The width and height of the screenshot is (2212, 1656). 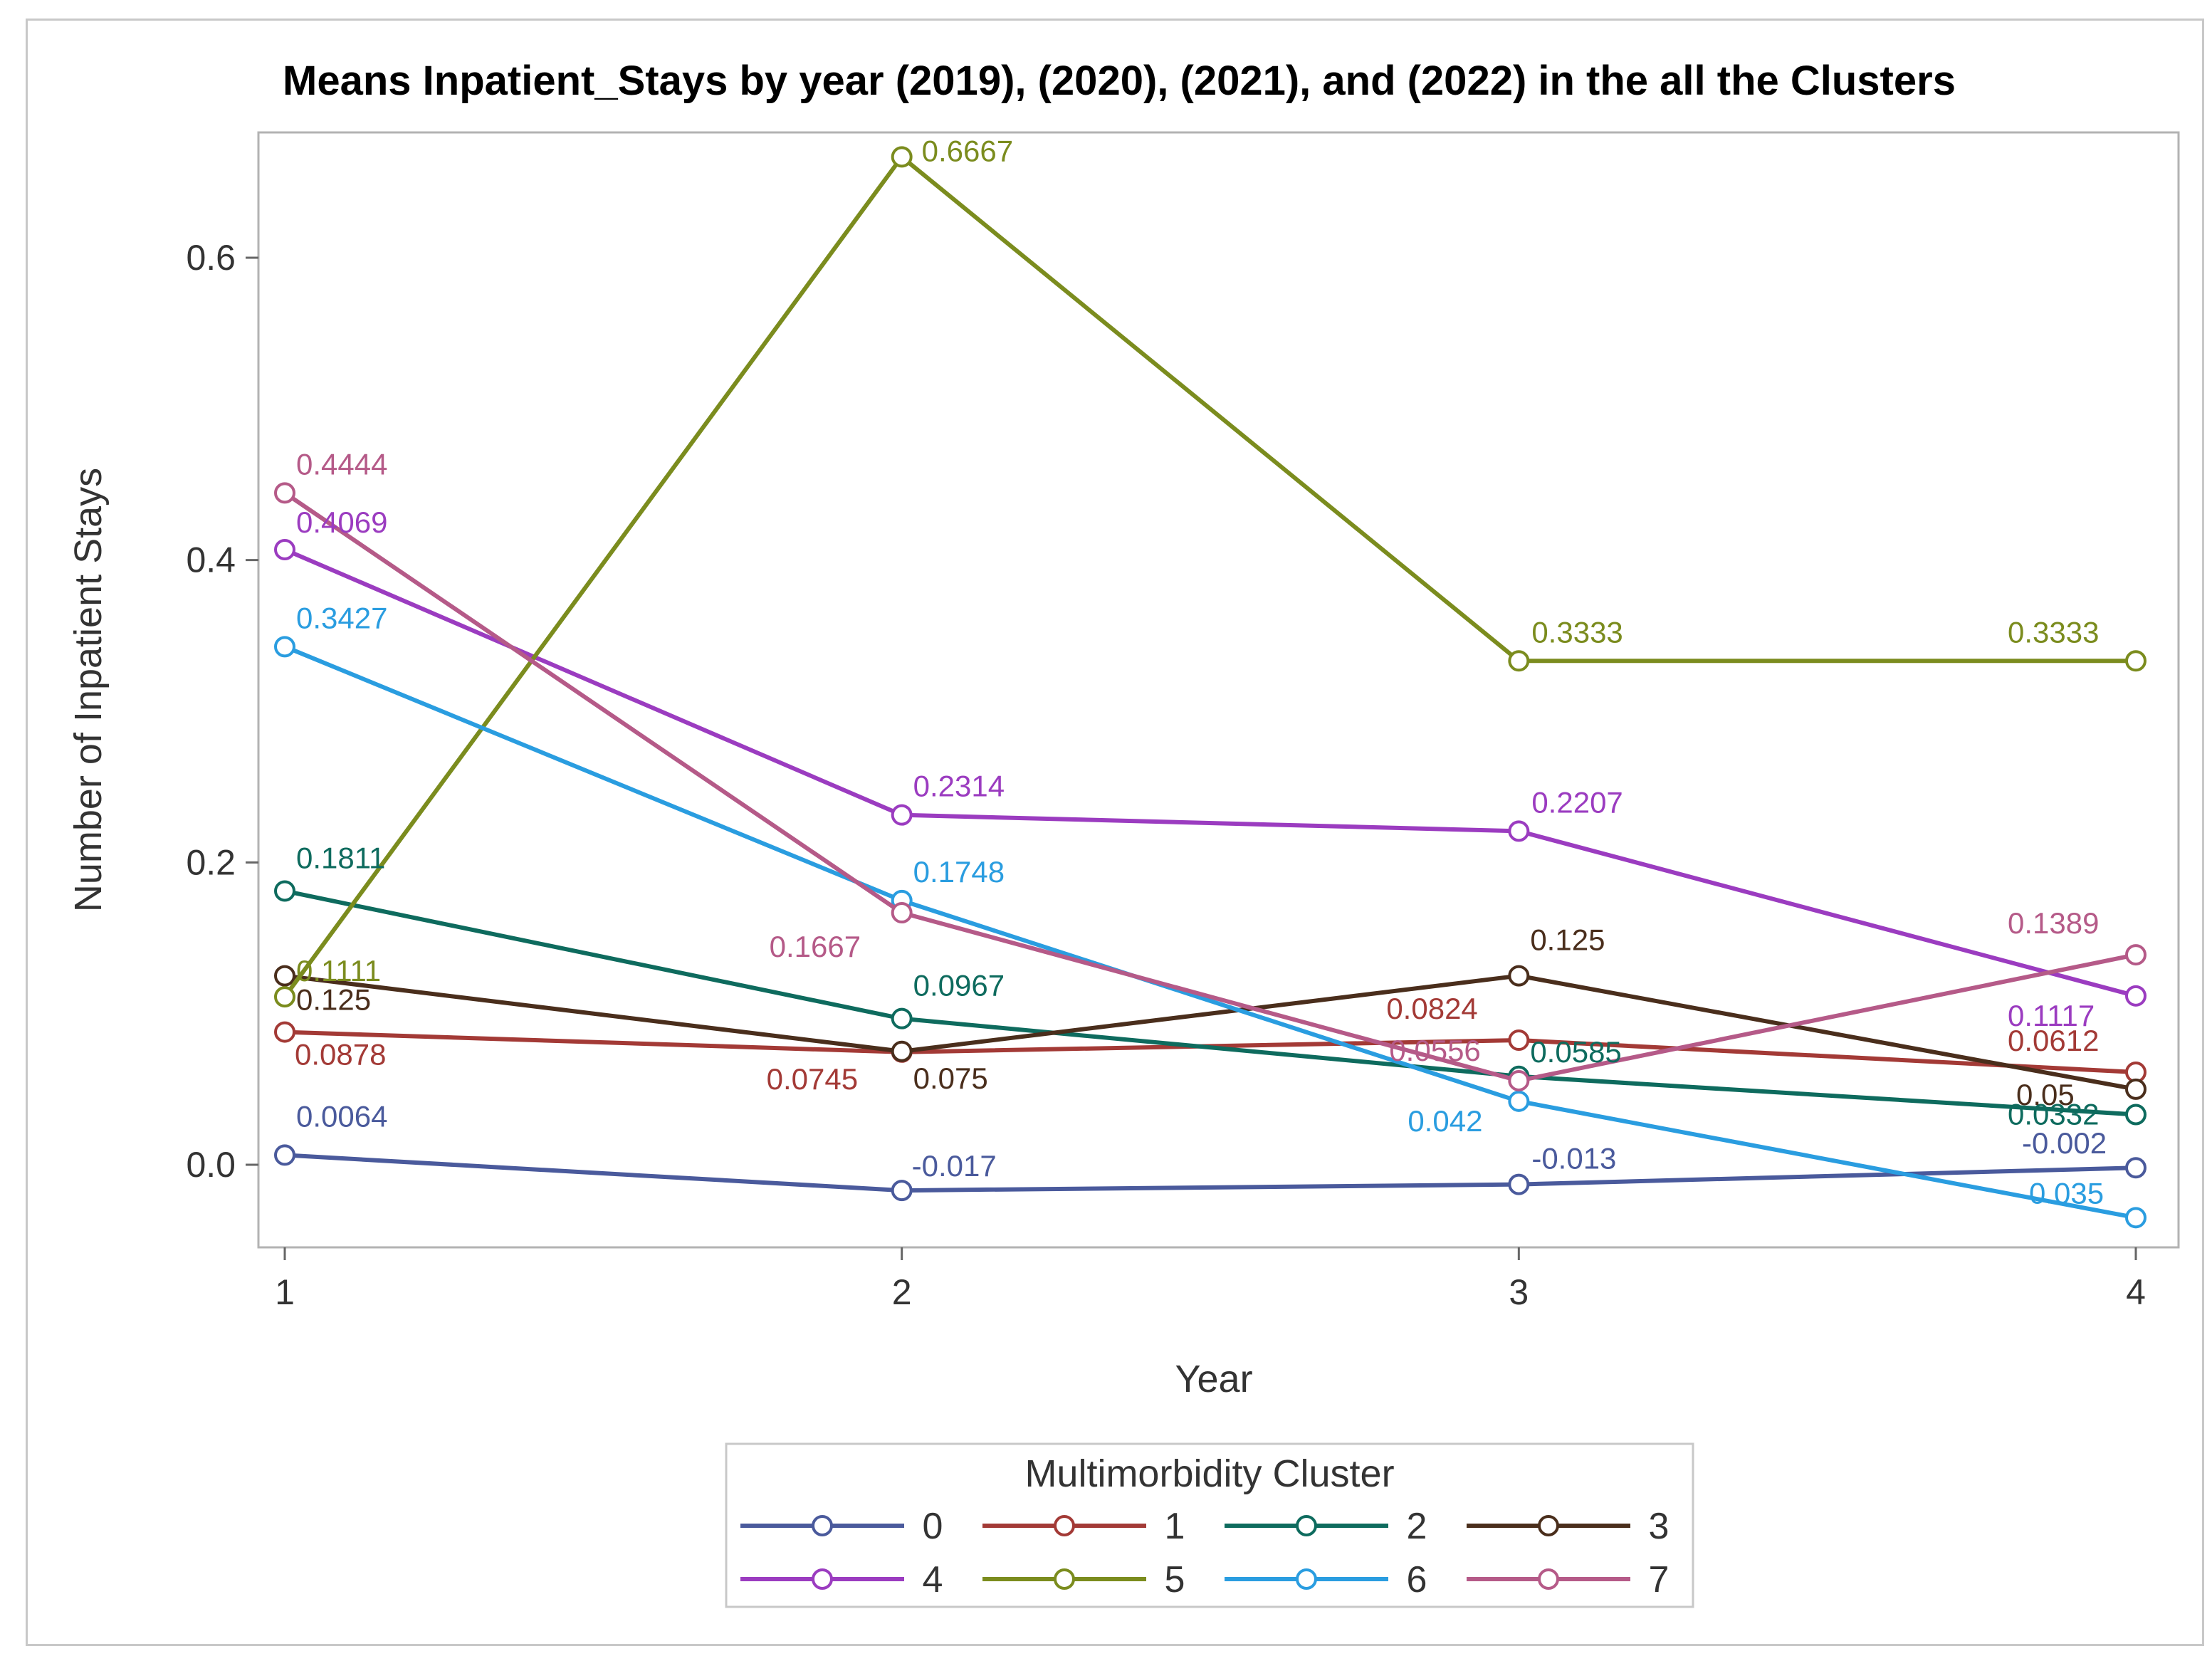 What do you see at coordinates (1209, 1474) in the screenshot?
I see `legend-title: Multimorbidity Cluster` at bounding box center [1209, 1474].